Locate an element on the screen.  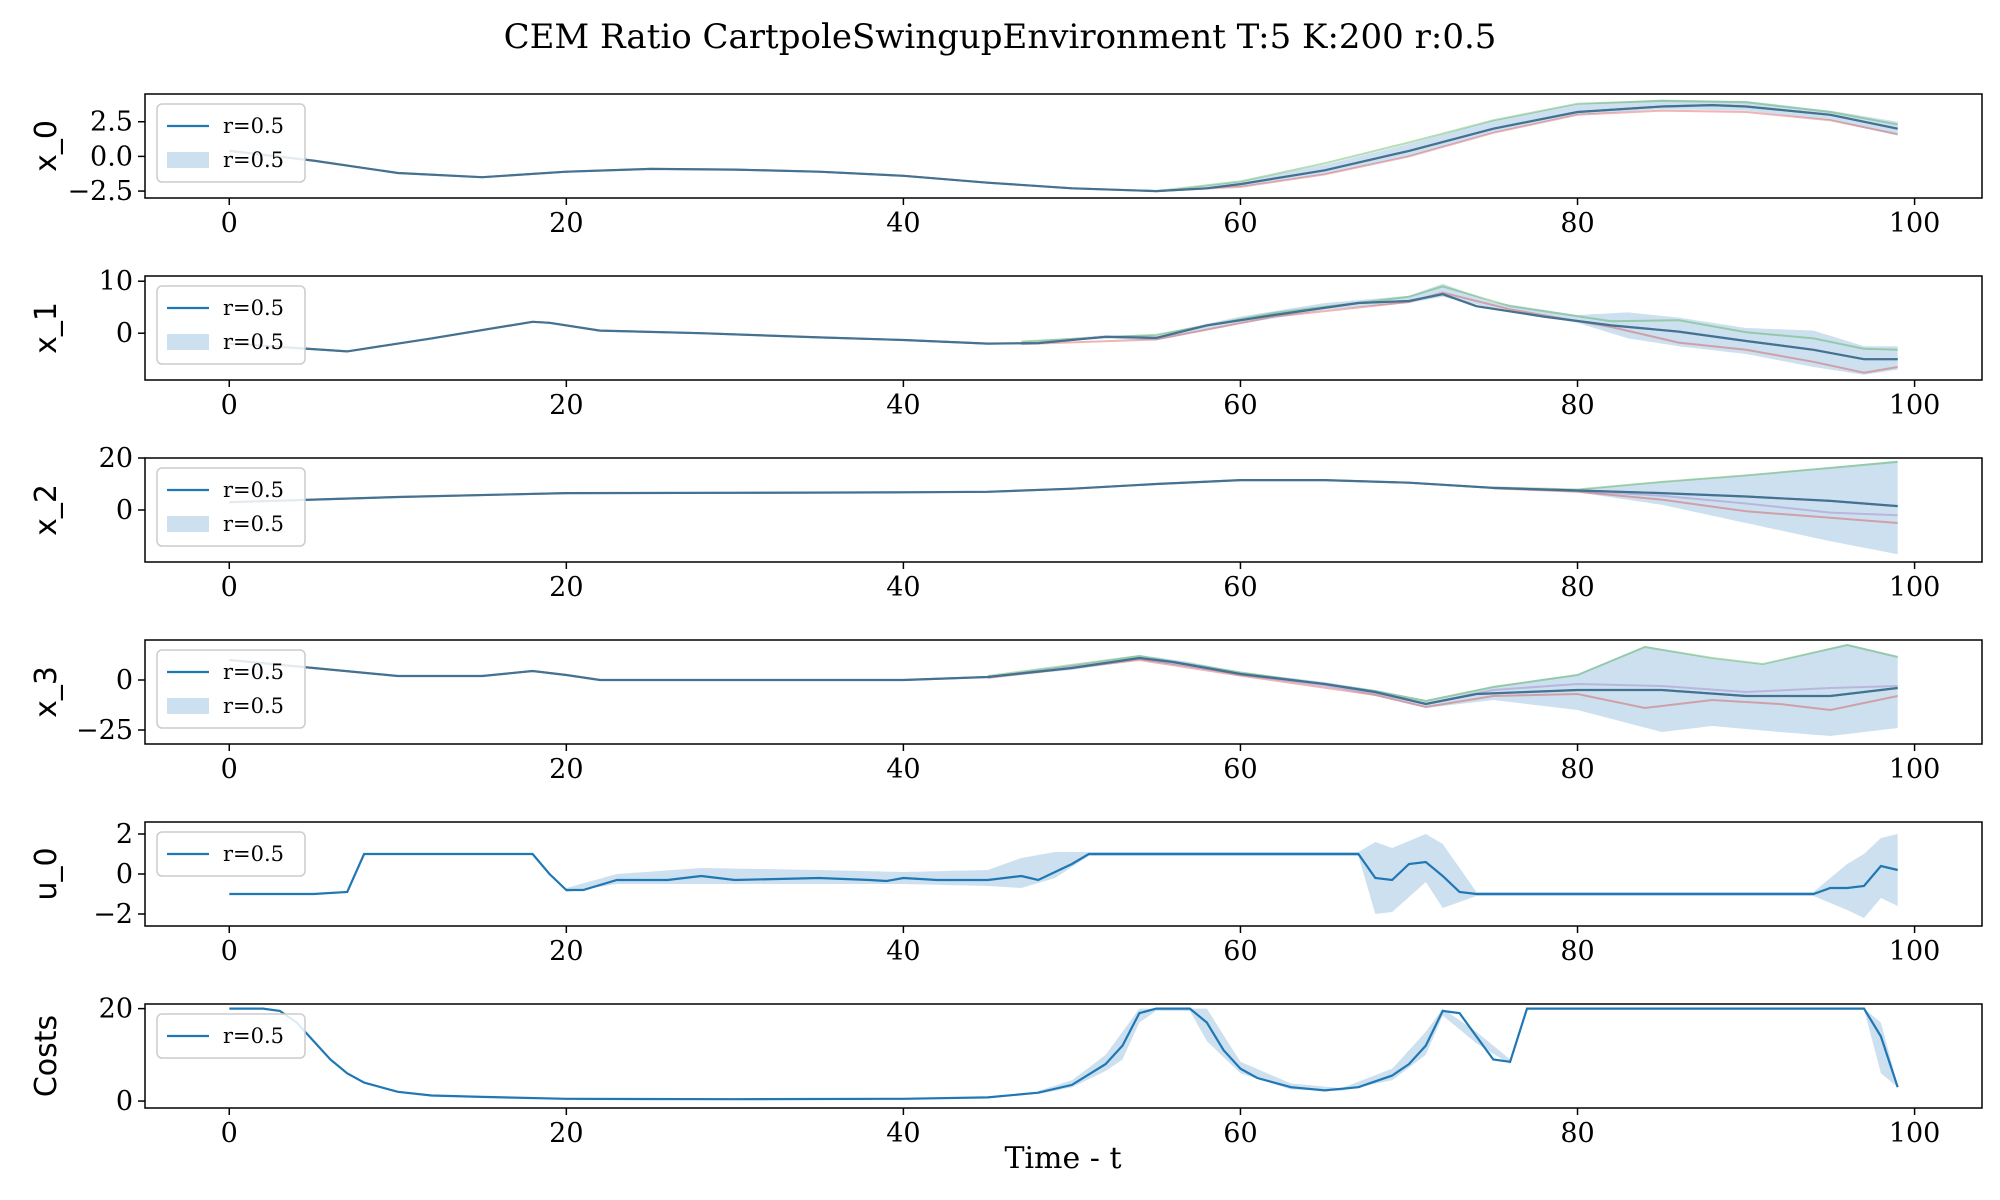
panel-x_0: 0 20 40 60 80 100 2.50.0 −2.5x_0 r=0.5 r=0.5 is located at coordinates (1006, 166).